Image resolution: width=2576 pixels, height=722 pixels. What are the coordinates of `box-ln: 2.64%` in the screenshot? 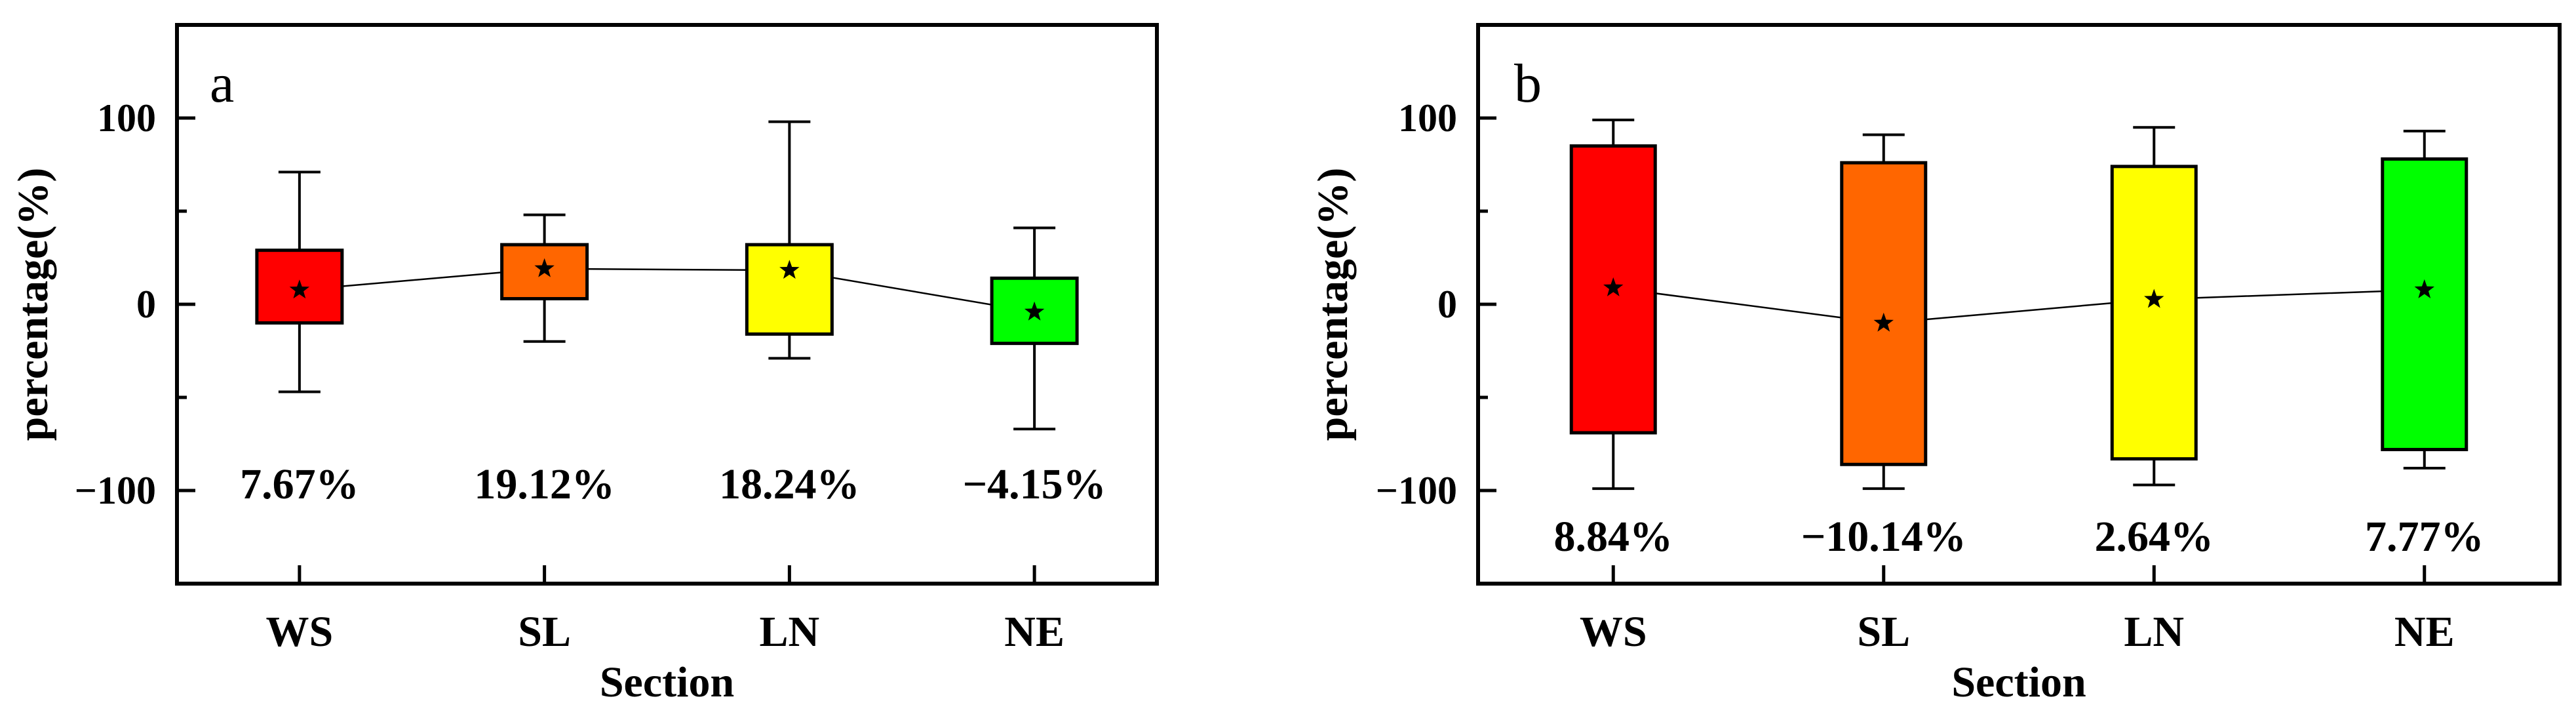 It's located at (2154, 343).